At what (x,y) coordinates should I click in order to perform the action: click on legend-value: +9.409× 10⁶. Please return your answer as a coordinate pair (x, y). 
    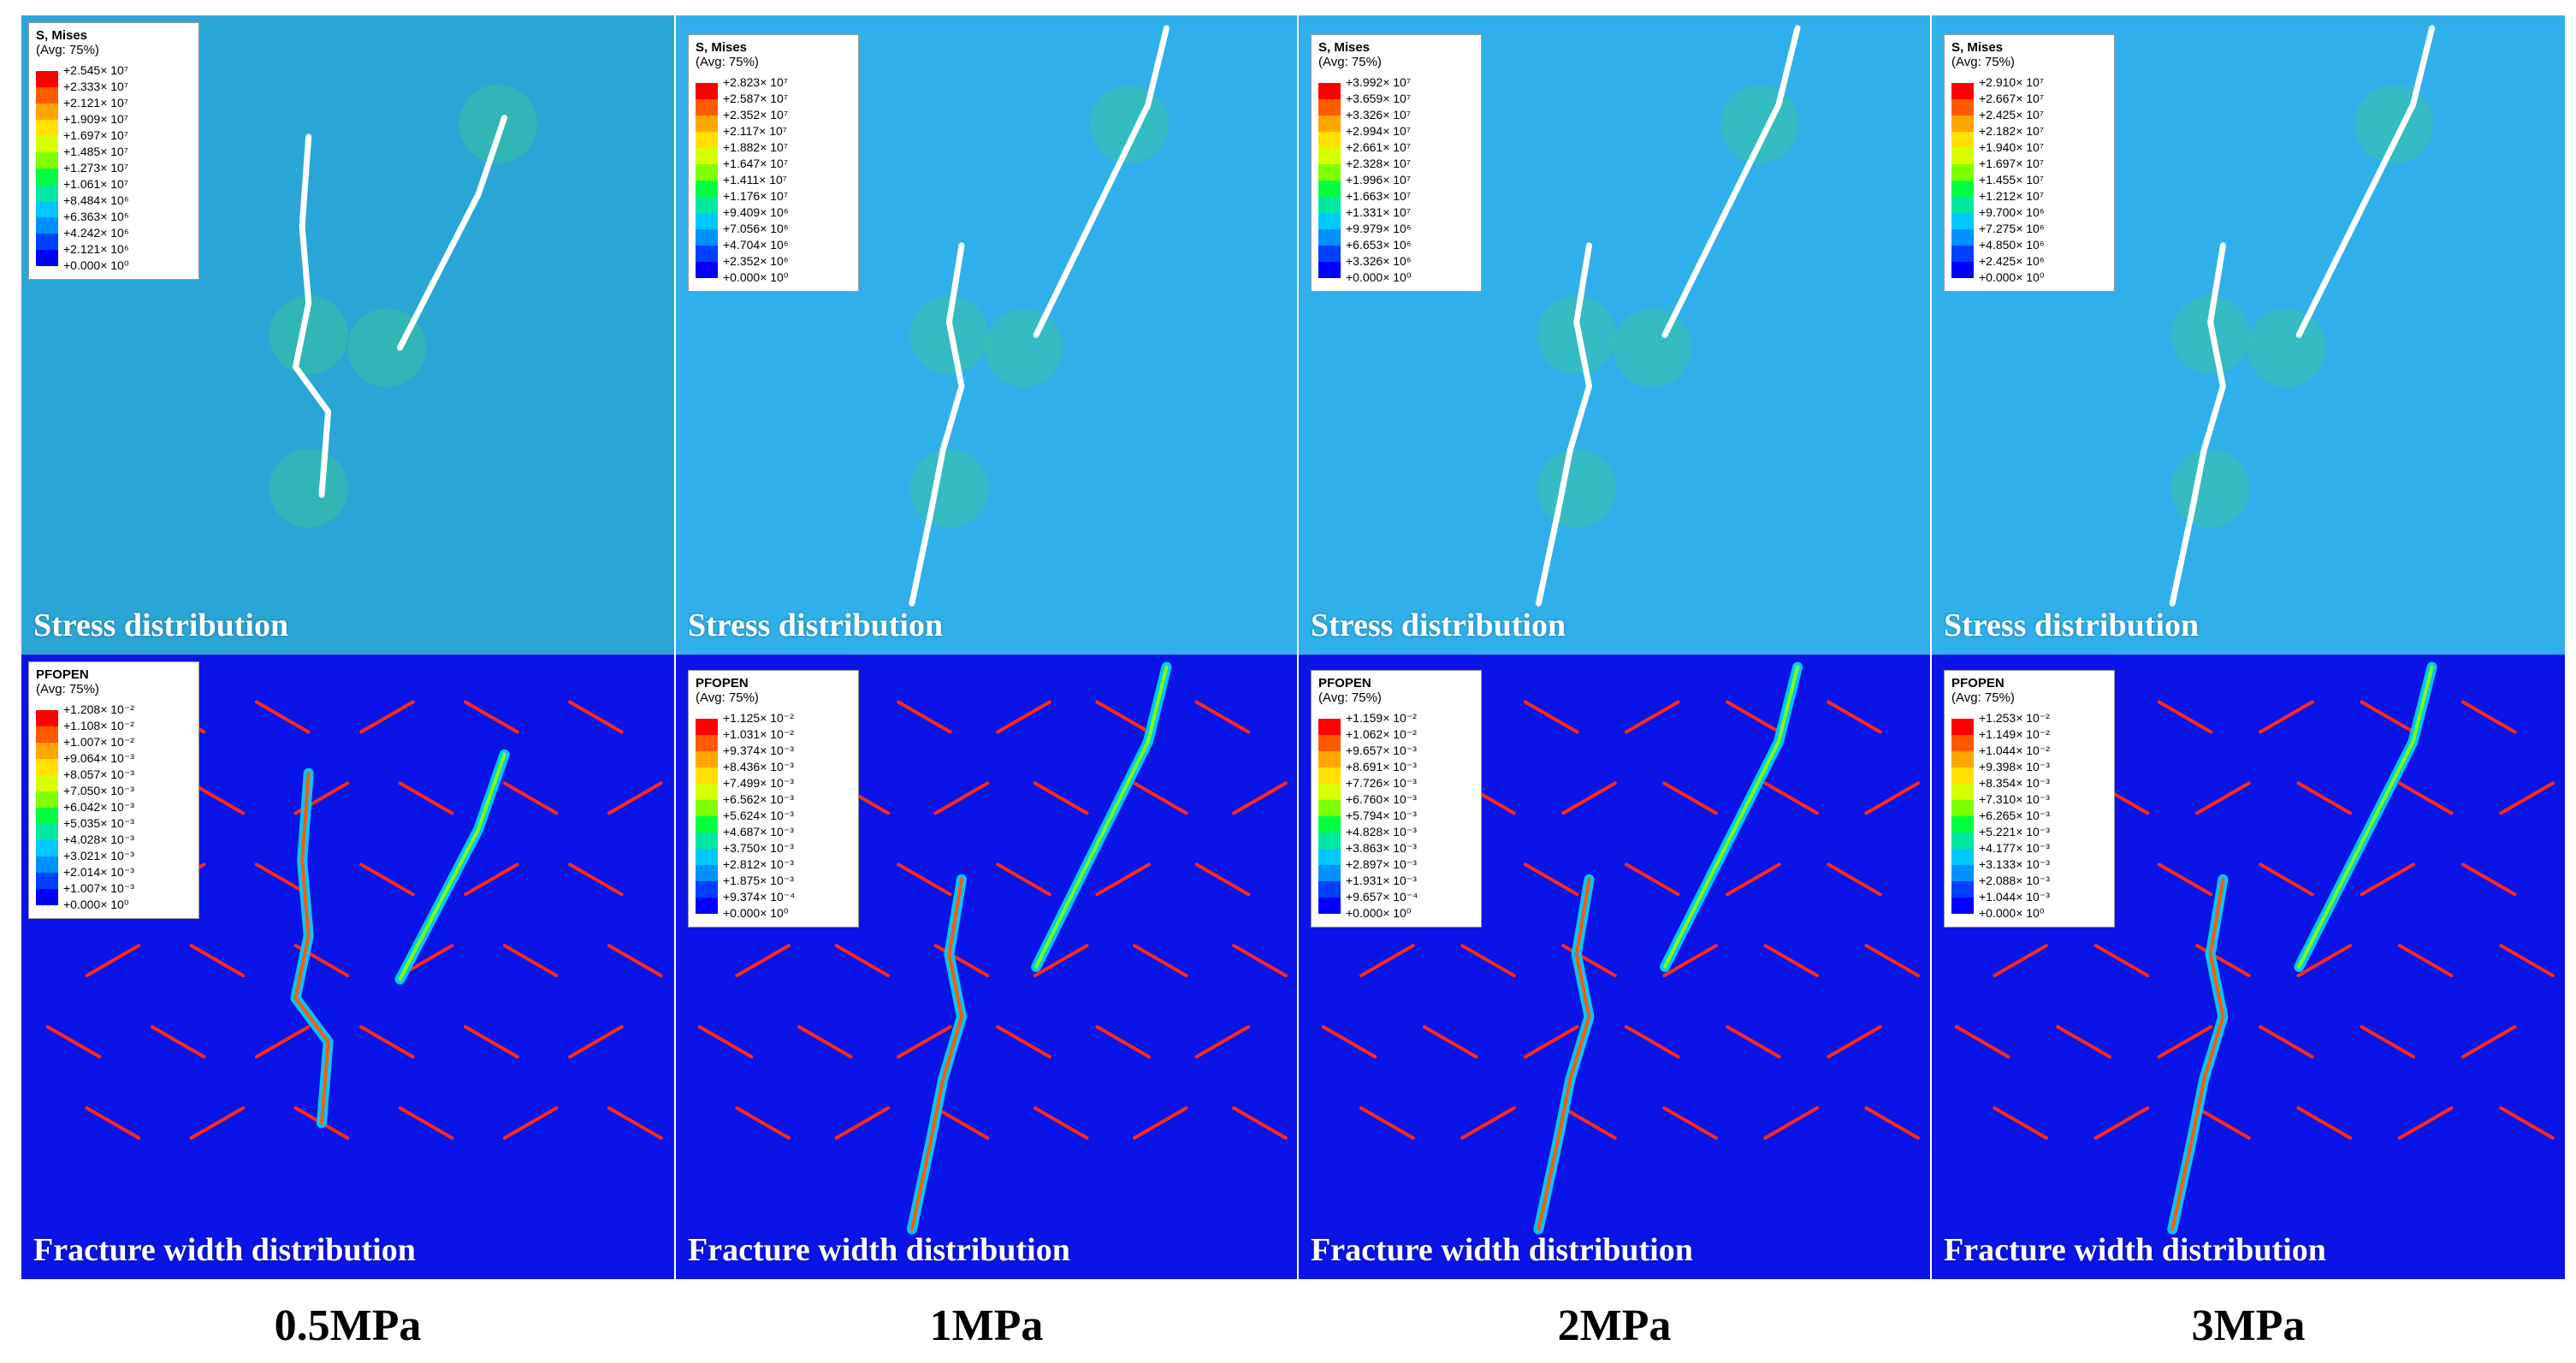
    Looking at the image, I should click on (756, 212).